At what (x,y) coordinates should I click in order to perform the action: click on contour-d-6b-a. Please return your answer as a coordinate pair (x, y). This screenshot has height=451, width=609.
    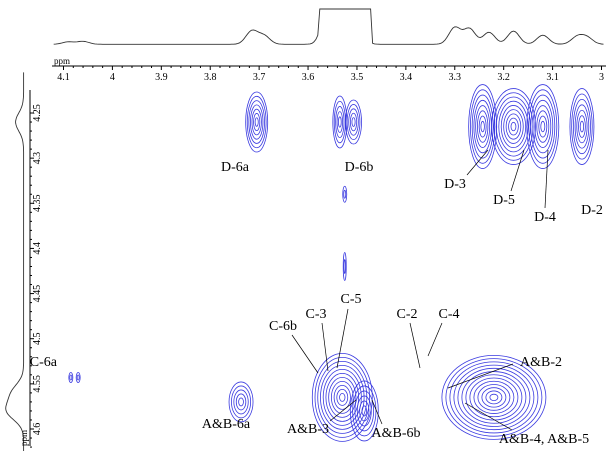
    Looking at the image, I should click on (340, 122).